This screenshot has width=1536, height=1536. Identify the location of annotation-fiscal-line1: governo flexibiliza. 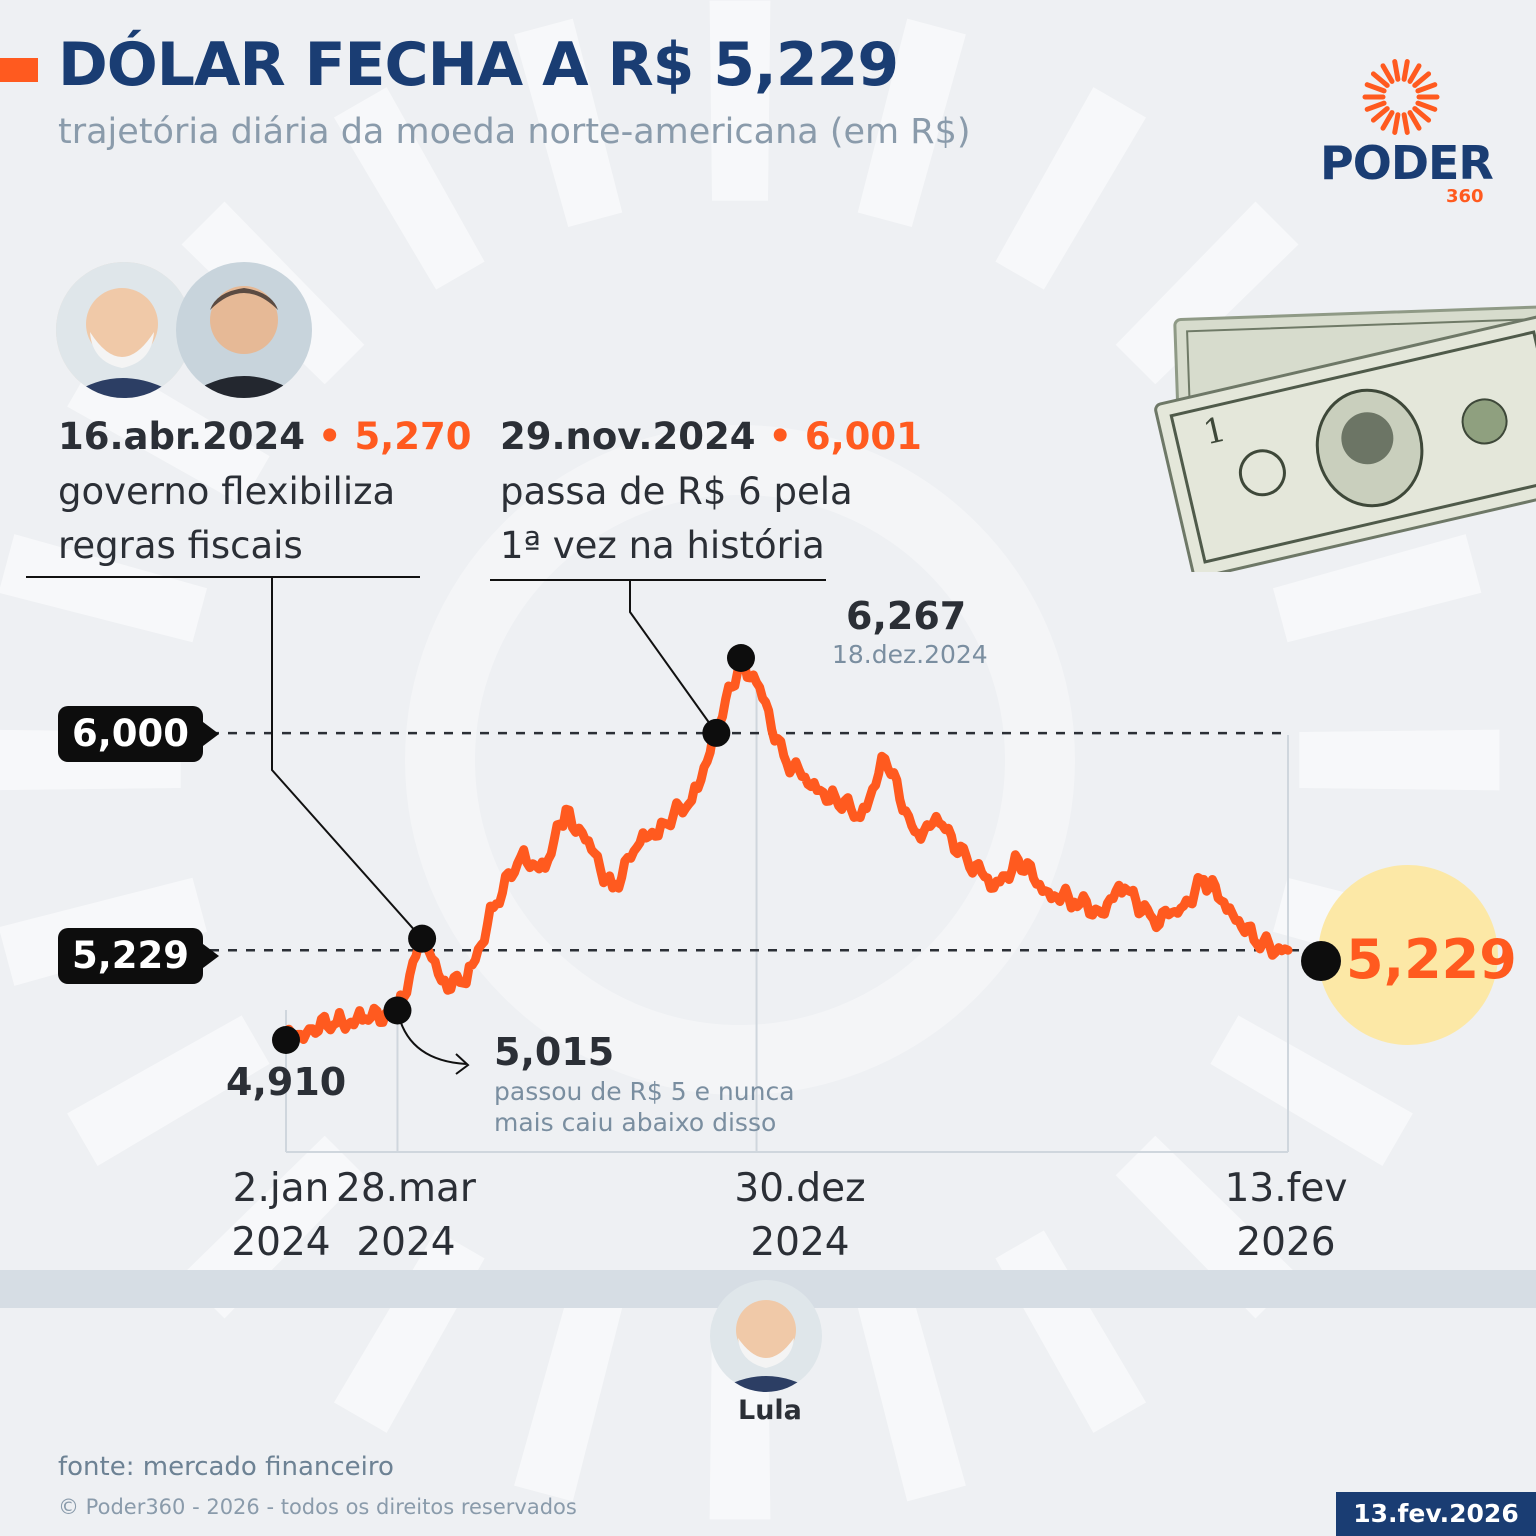
(227, 491).